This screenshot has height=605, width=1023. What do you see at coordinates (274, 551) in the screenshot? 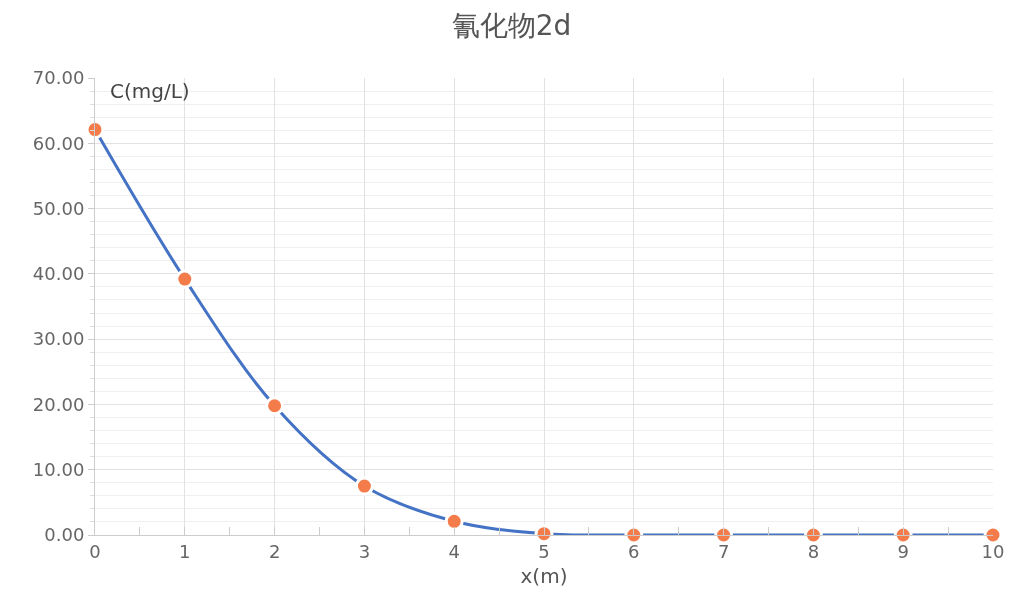
I see `x-tick-label: 2` at bounding box center [274, 551].